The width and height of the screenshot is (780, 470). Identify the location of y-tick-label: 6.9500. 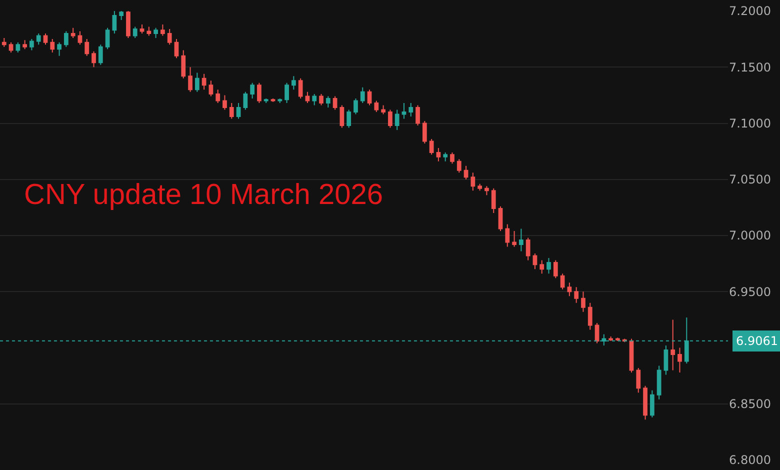
(750, 291).